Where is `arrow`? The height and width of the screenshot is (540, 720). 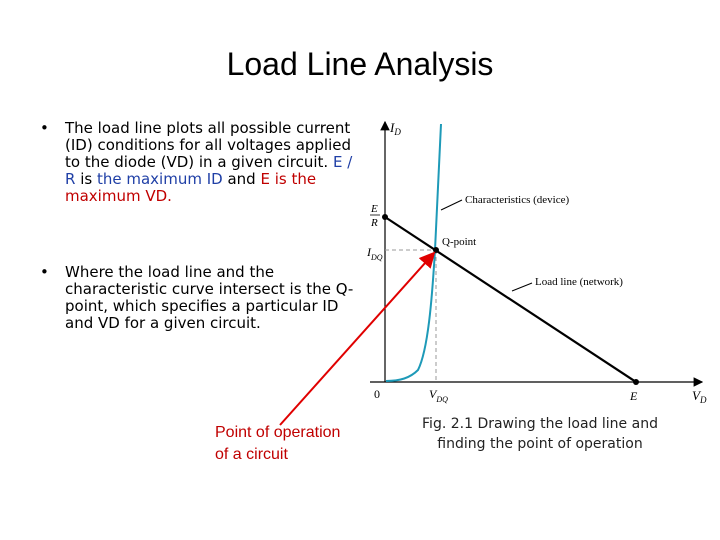
arrow is located at coordinates (357, 338).